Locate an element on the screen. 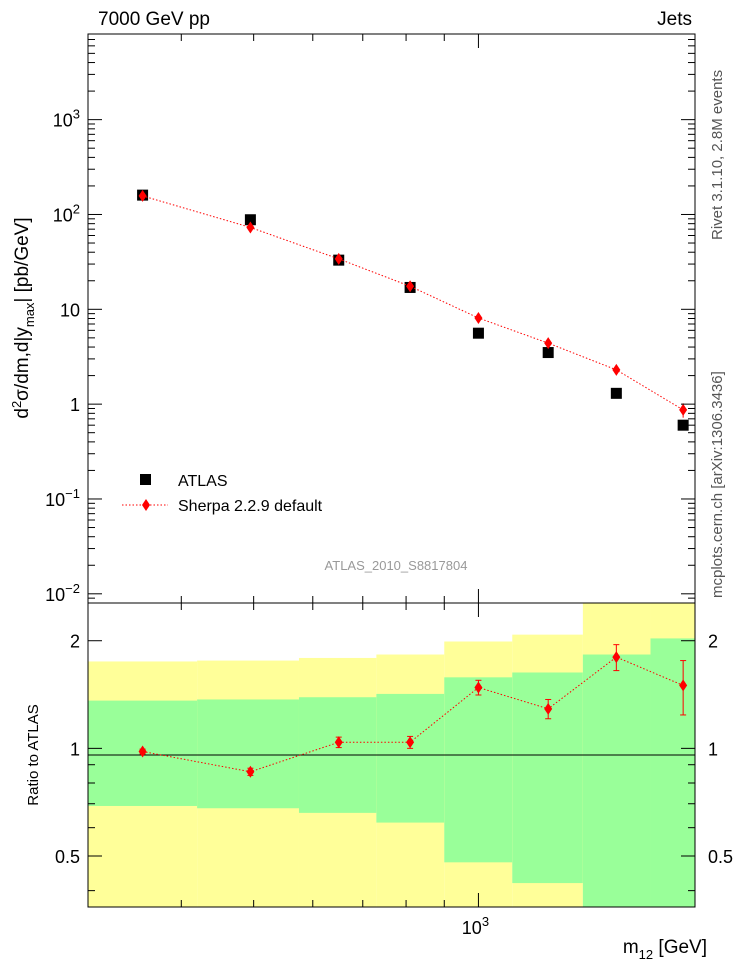  x-tick-exp: 3 is located at coordinates (485, 921).